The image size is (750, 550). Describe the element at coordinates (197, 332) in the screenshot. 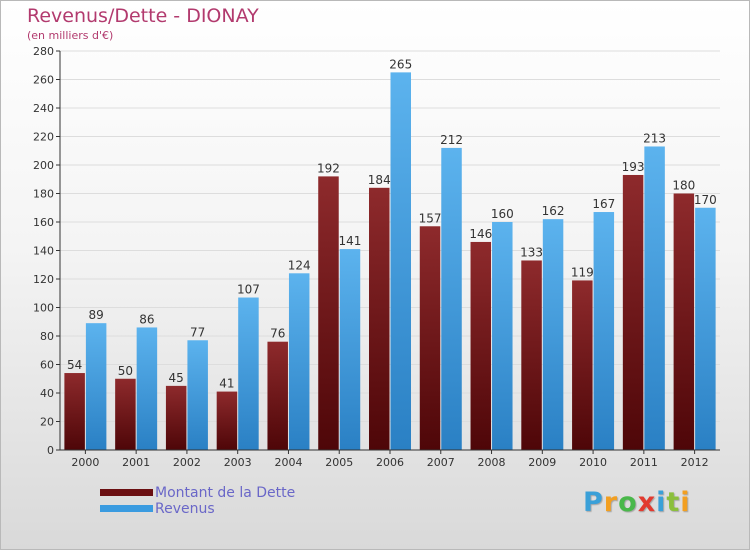

I see `value-label-revenue: 77` at that location.